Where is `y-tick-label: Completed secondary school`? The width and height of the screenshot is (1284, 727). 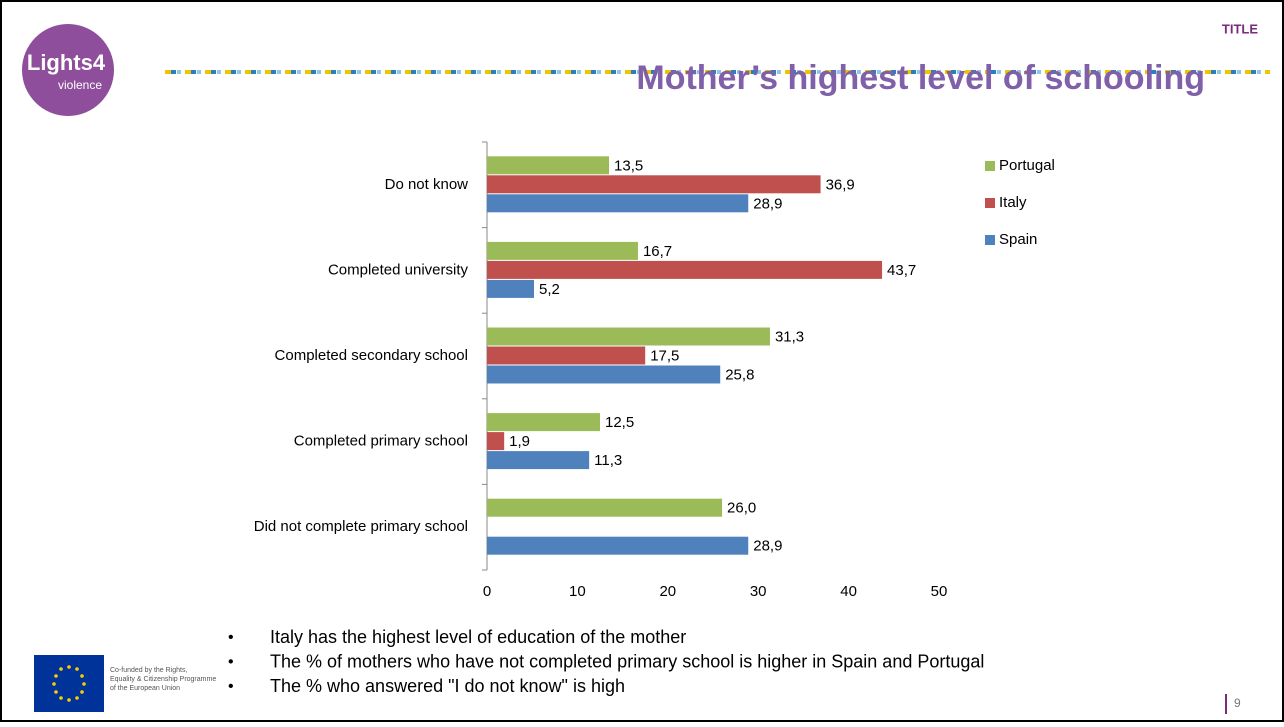 y-tick-label: Completed secondary school is located at coordinates (371, 355).